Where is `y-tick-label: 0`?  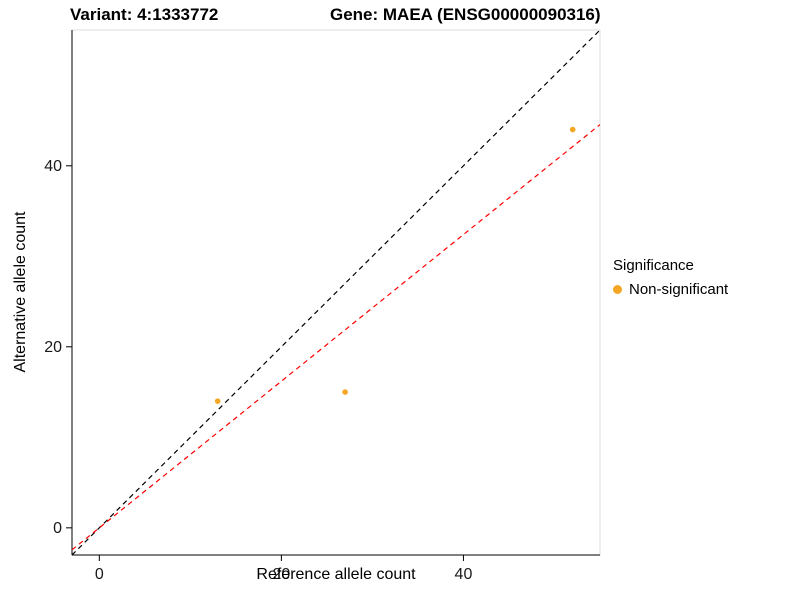
y-tick-label: 0 is located at coordinates (57, 528).